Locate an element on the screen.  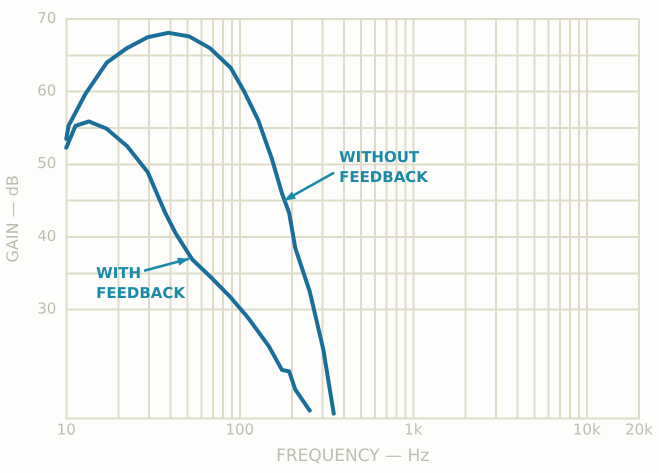
y-tick-label: 40 is located at coordinates (46, 235).